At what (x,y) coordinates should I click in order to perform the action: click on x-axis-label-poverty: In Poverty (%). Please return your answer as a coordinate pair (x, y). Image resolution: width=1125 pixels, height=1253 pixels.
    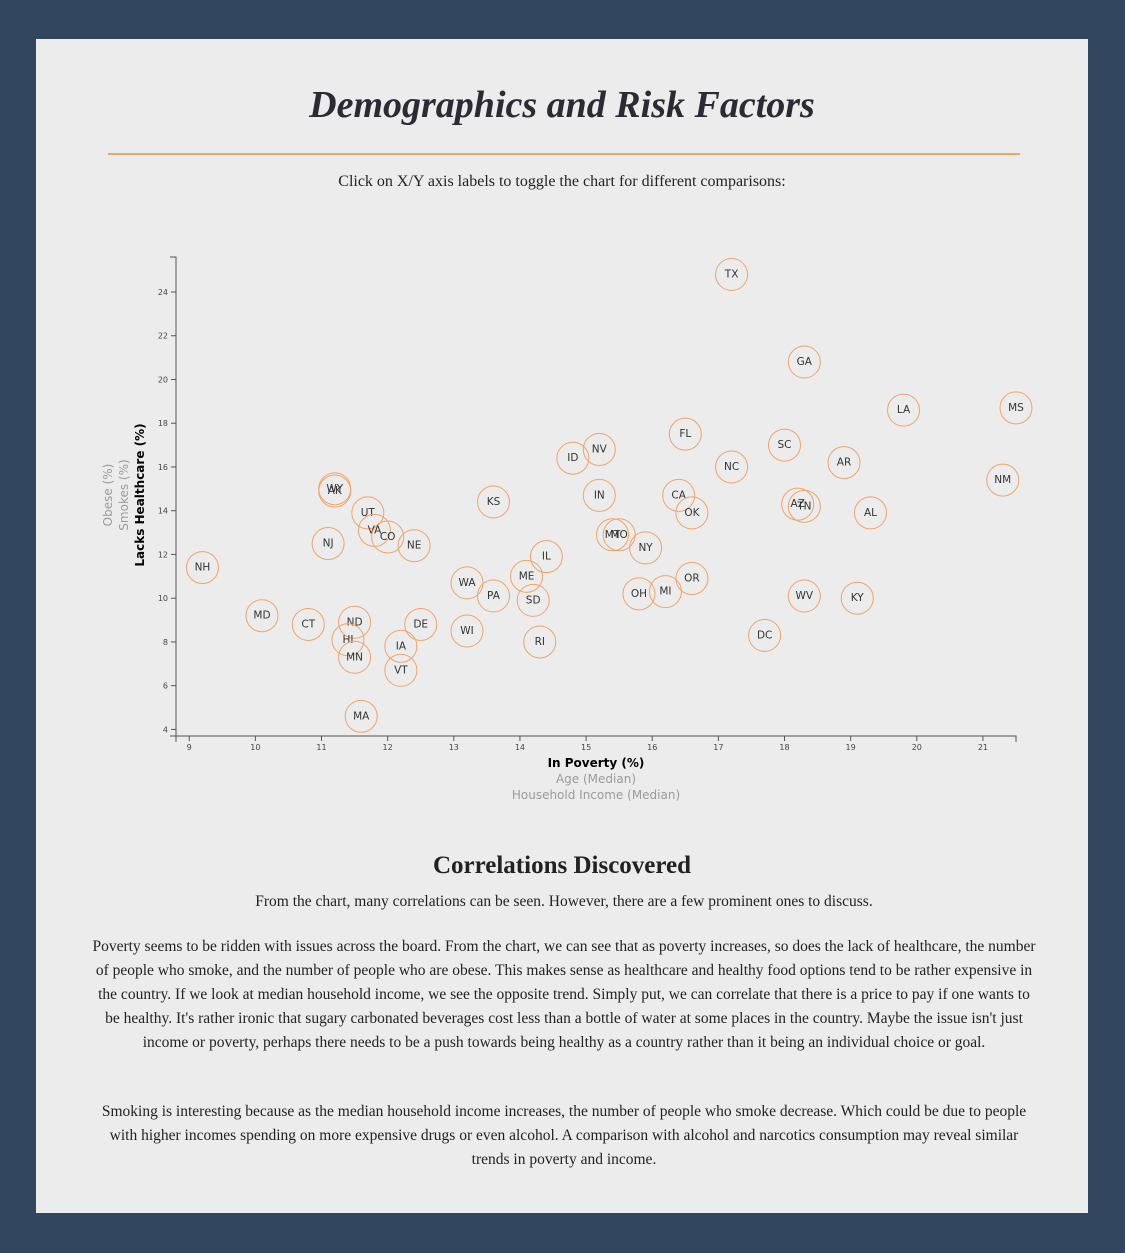
    Looking at the image, I should click on (596, 763).